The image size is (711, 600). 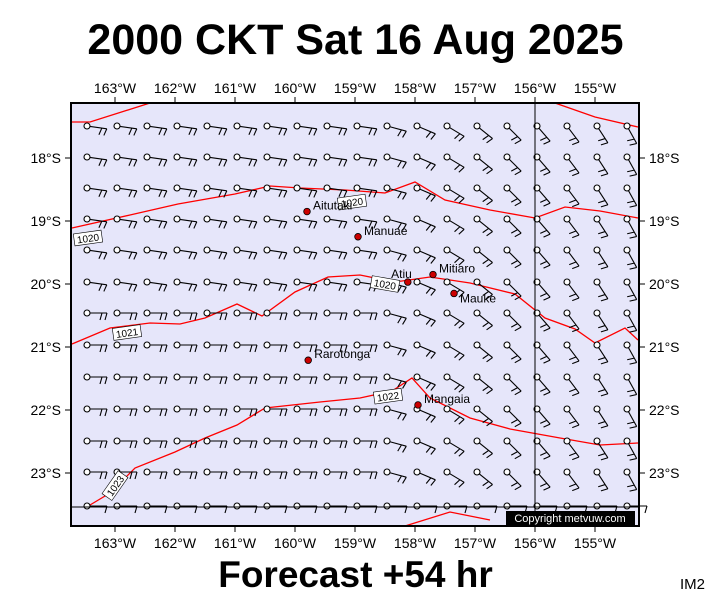 I want to click on lat-label: 23°S, so click(x=45, y=473).